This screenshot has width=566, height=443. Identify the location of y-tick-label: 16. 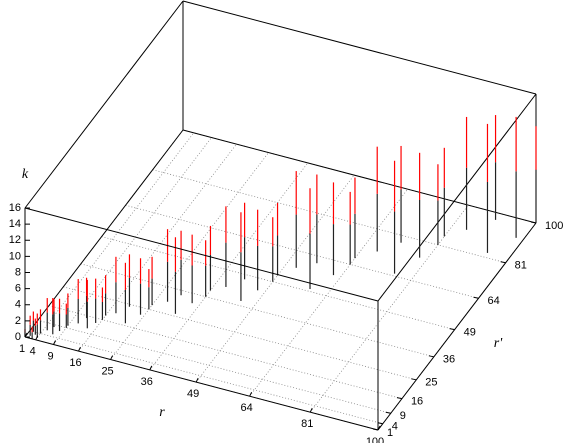
(417, 402).